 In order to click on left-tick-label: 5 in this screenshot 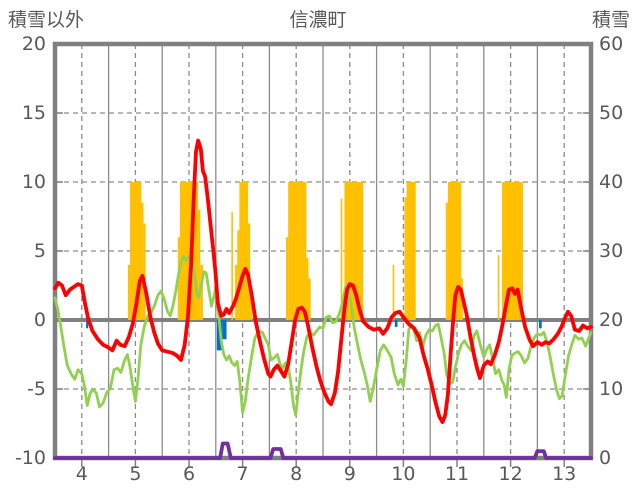, I will do `click(39, 251)`.